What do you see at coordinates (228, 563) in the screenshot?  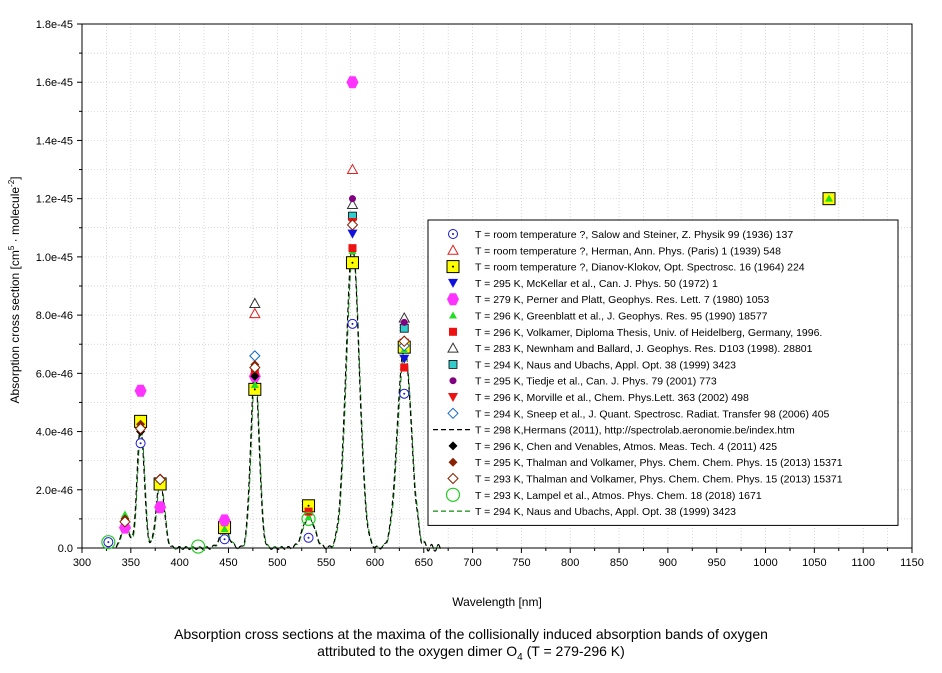 I see `x-tick-label: 450` at bounding box center [228, 563].